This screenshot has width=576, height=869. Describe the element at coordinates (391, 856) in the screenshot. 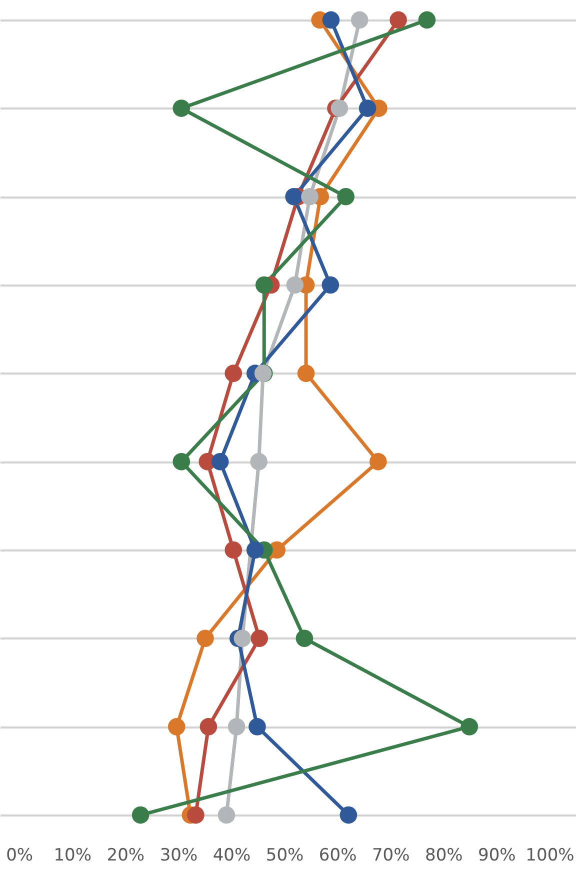

I see `x-tick-label: 70%` at that location.